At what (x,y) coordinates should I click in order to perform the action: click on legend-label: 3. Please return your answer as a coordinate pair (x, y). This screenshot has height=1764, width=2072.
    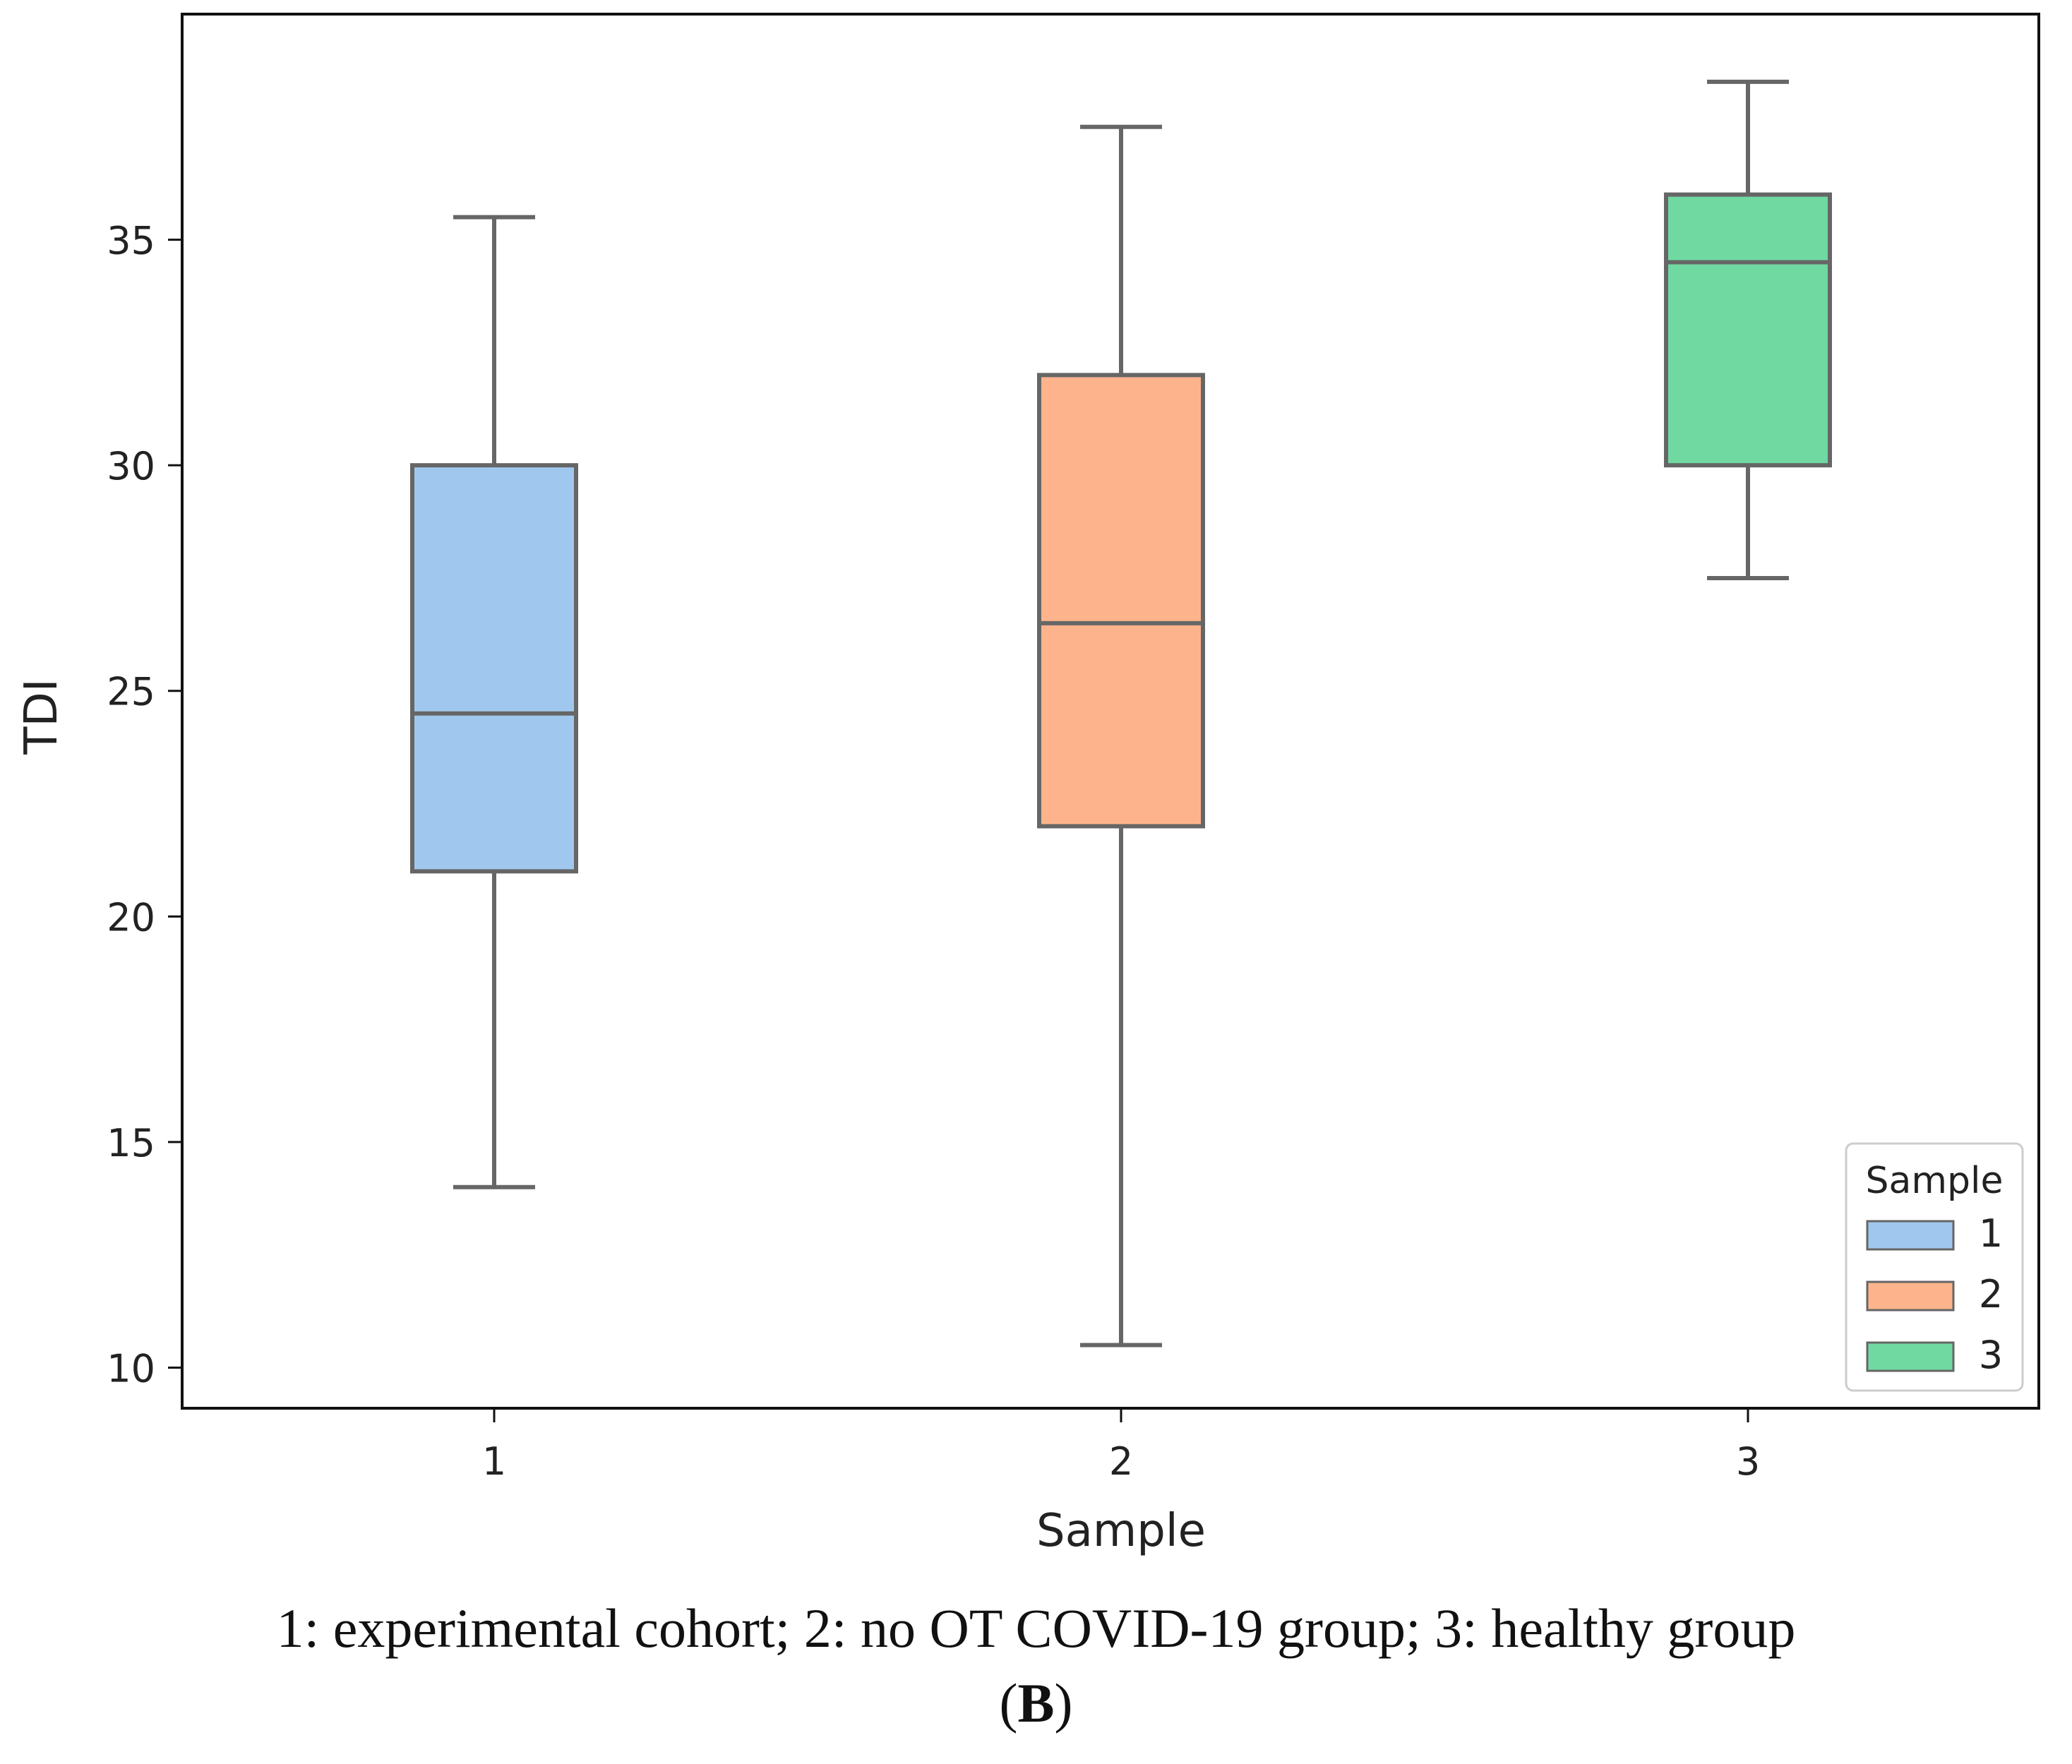
    Looking at the image, I should click on (1991, 1355).